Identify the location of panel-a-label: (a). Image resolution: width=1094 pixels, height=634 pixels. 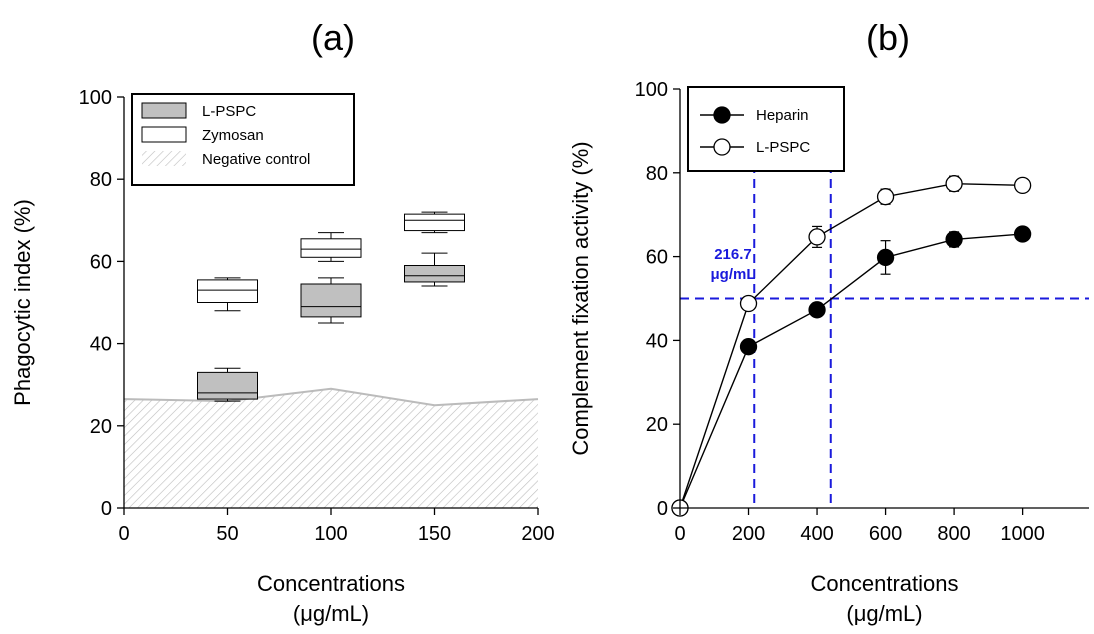
(333, 37).